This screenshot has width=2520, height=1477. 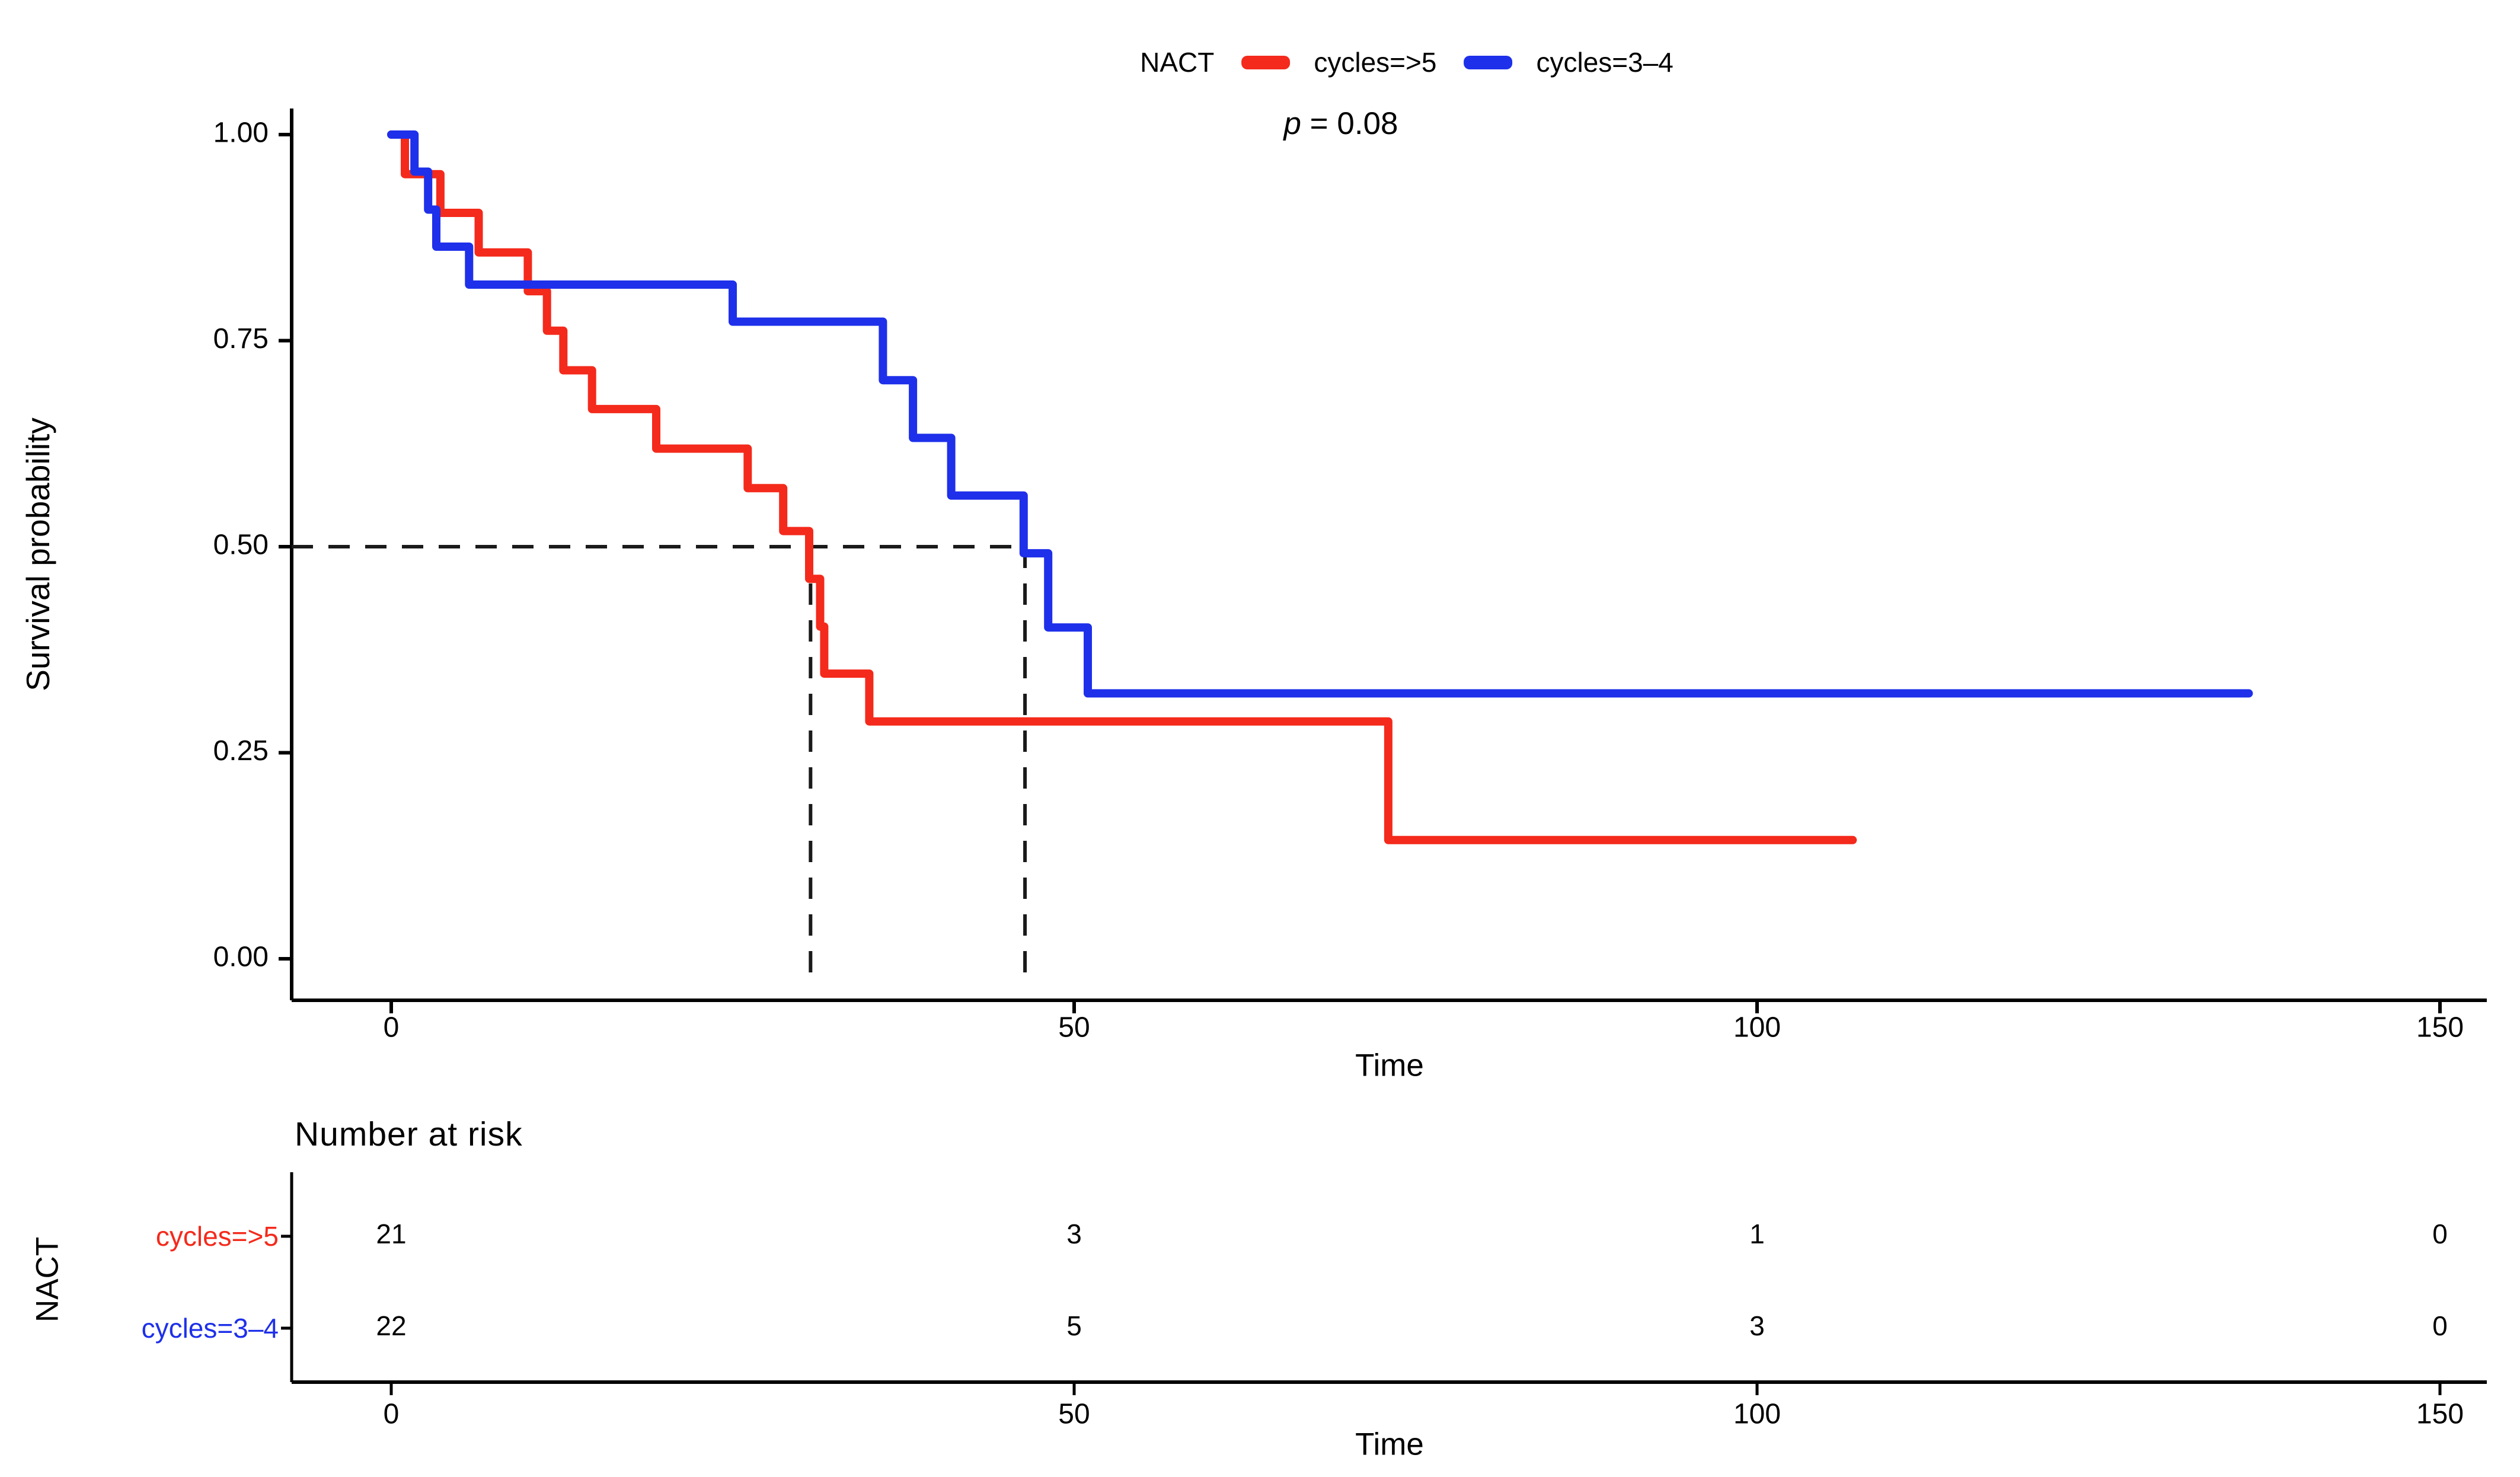 What do you see at coordinates (1489, 62) in the screenshot?
I see `legend-key-blue-icon` at bounding box center [1489, 62].